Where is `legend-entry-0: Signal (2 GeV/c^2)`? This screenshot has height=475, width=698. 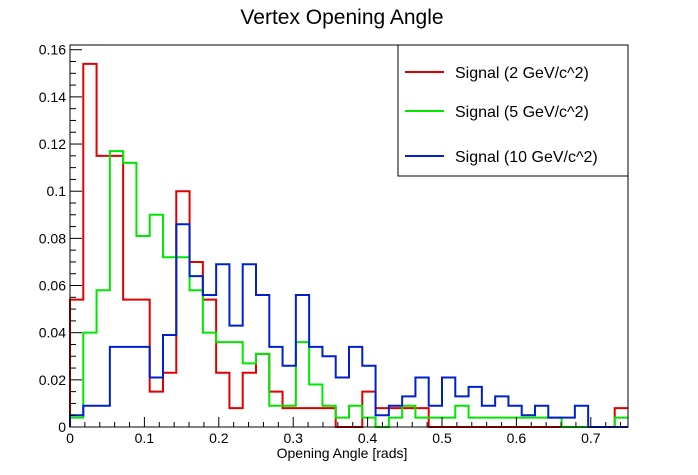
legend-entry-0: Signal (2 GeV/c^2) is located at coordinates (497, 73).